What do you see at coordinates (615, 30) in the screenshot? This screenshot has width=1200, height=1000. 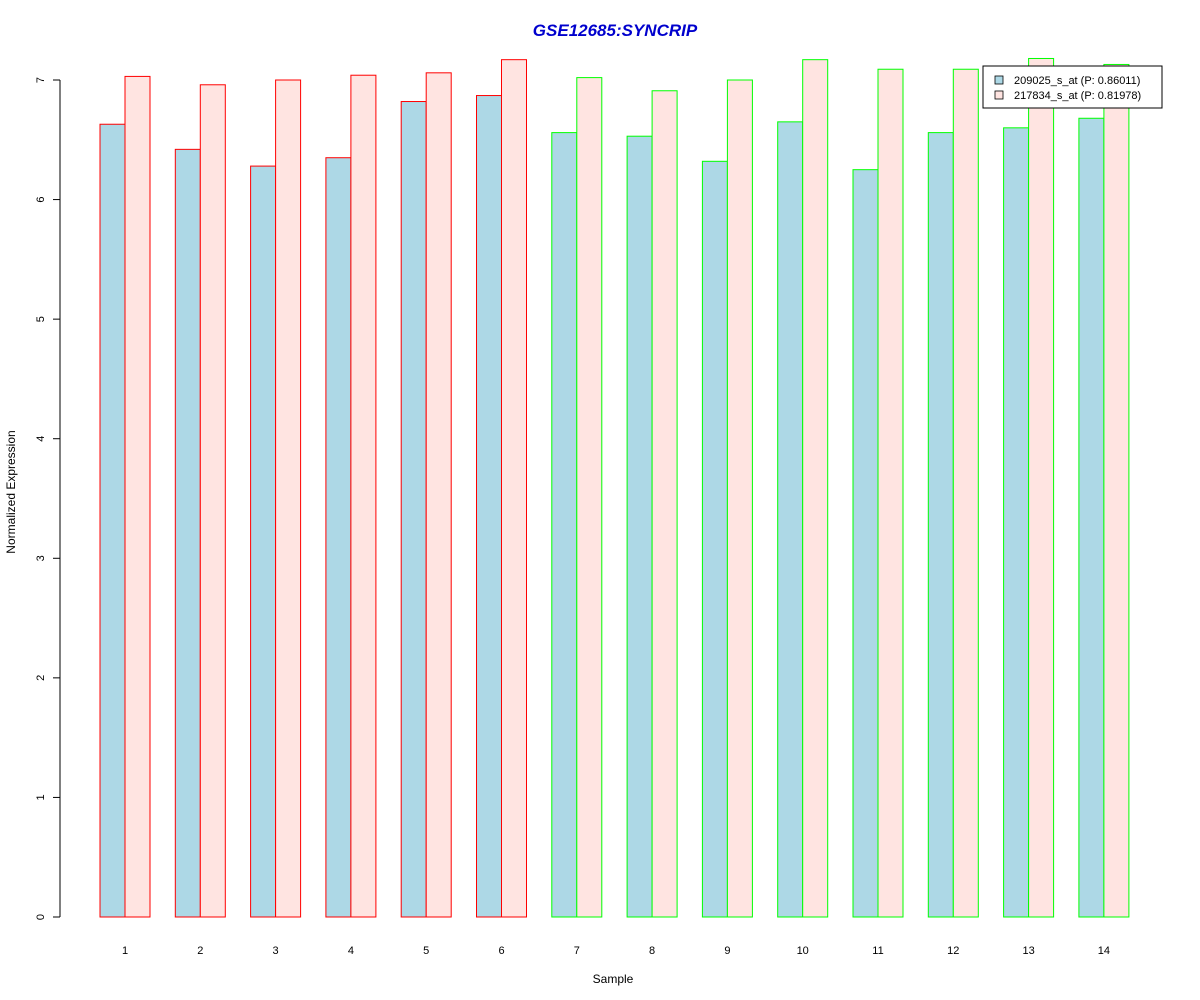 I see `chart-title: GSE12685:SYNCRIP` at bounding box center [615, 30].